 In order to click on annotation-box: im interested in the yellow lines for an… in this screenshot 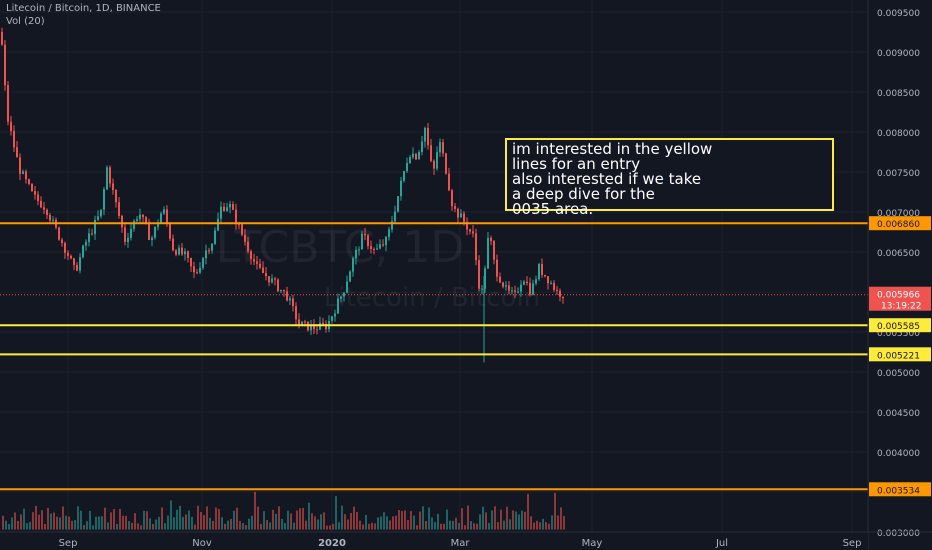, I will do `click(669, 177)`.